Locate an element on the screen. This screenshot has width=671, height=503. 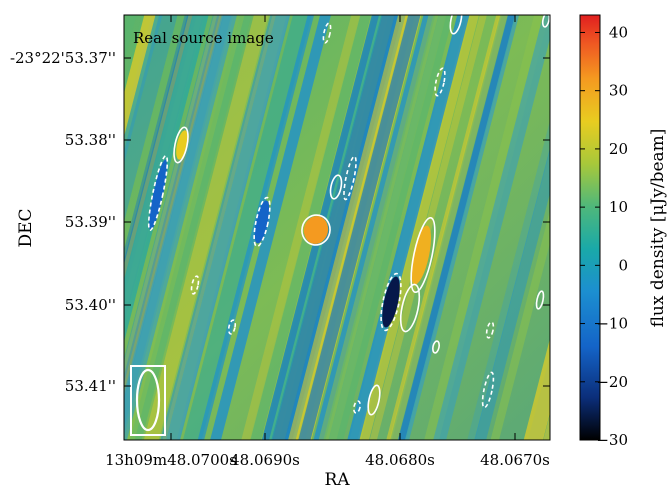
y-tick-label: 53.38'' is located at coordinates (90, 140).